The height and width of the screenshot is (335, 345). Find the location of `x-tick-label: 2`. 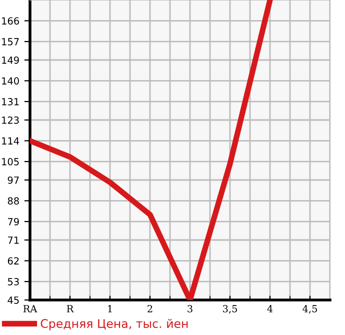

x-tick-label: 2 is located at coordinates (150, 308).